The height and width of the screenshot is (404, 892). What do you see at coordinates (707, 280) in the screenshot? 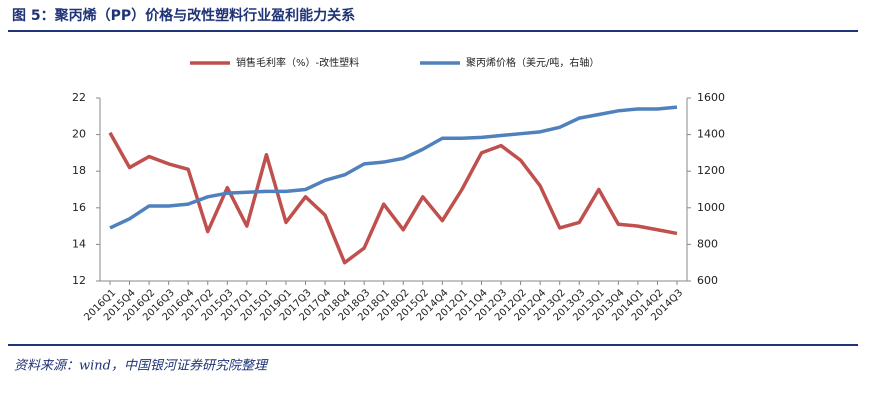
I see `y2-tick-label: 600` at bounding box center [707, 280].